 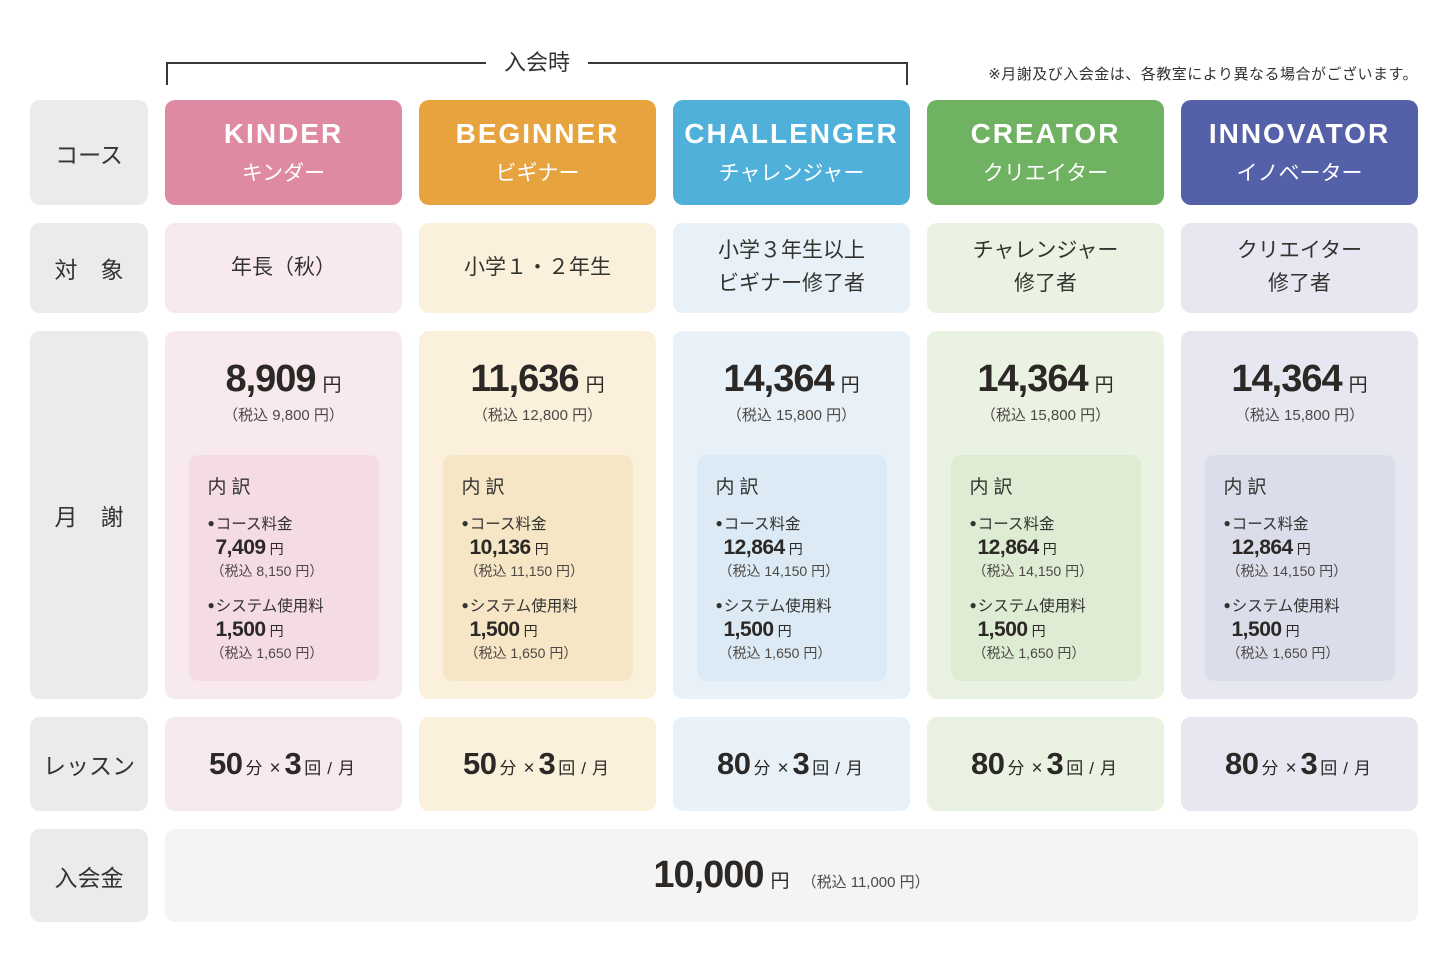 What do you see at coordinates (283, 133) in the screenshot?
I see `course-name-en-kinder: KINDER` at bounding box center [283, 133].